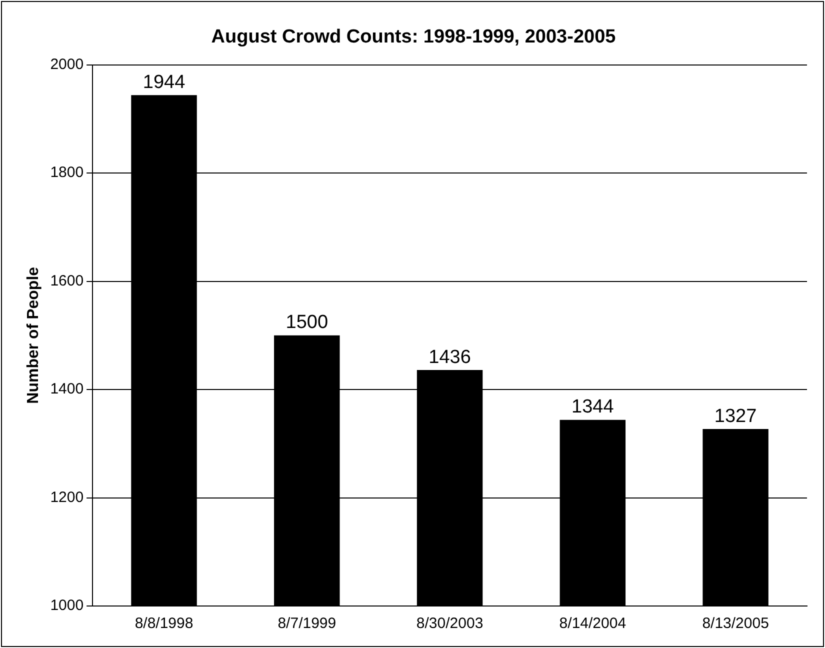 The width and height of the screenshot is (825, 648). I want to click on x-tick-label: 8/8/1998, so click(164, 623).